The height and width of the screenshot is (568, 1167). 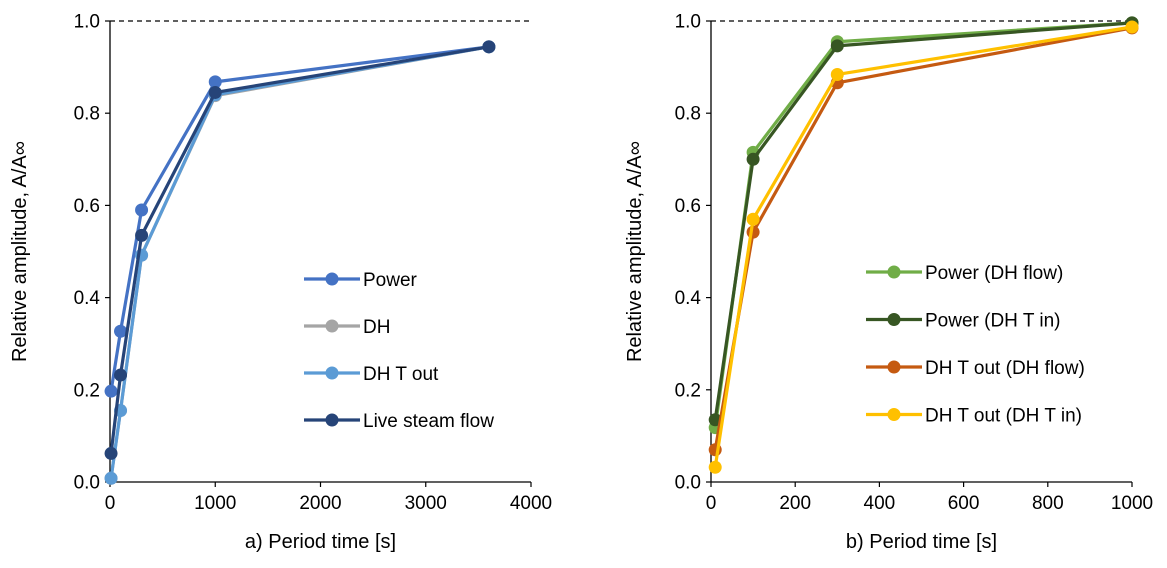 I want to click on legend-label: Live steam flow, so click(x=428, y=421).